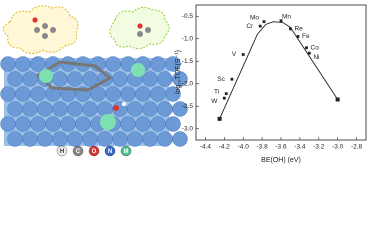 The image size is (378, 240). Describe the element at coordinates (234, 54) in the screenshot. I see `metal-label: V` at that location.